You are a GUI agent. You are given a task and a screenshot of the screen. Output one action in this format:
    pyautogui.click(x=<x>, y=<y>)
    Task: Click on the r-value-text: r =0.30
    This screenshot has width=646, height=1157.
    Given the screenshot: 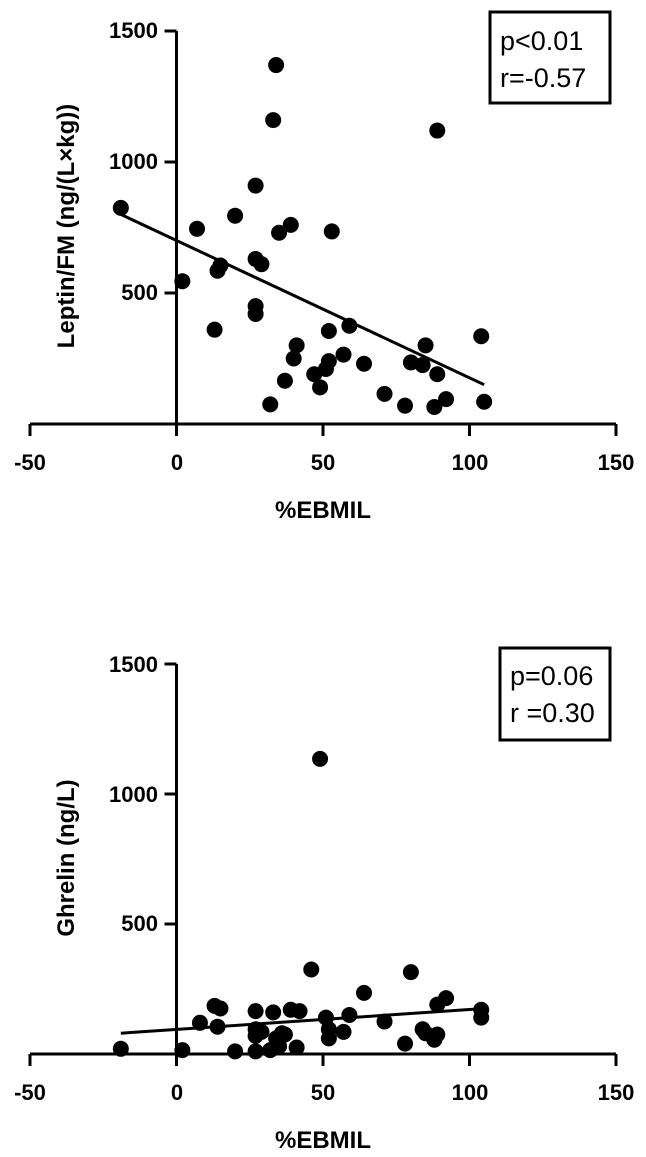 What is the action you would take?
    pyautogui.click(x=552, y=713)
    